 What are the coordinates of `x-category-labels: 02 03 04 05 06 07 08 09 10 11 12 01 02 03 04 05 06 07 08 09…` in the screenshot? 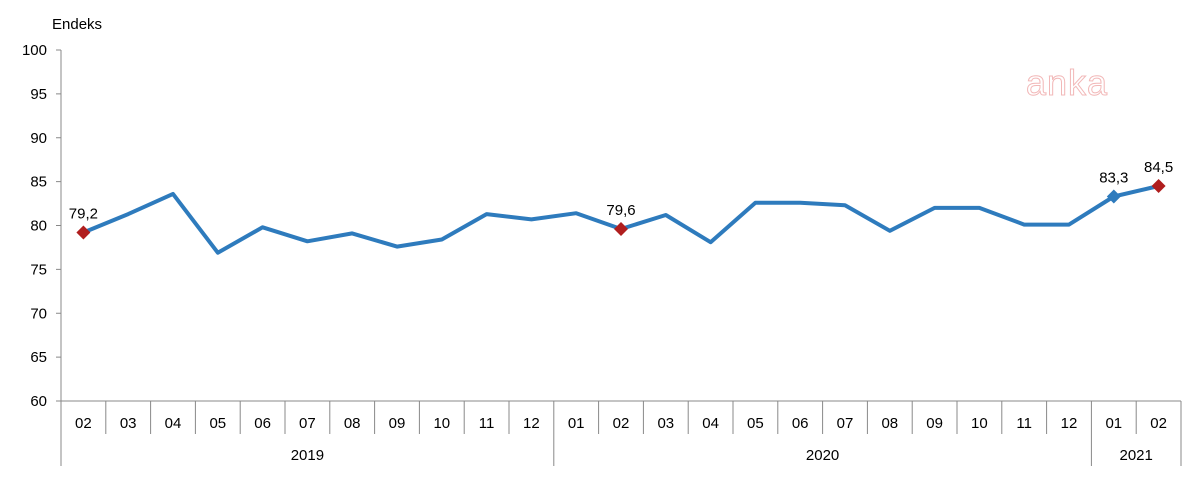 It's located at (621, 423).